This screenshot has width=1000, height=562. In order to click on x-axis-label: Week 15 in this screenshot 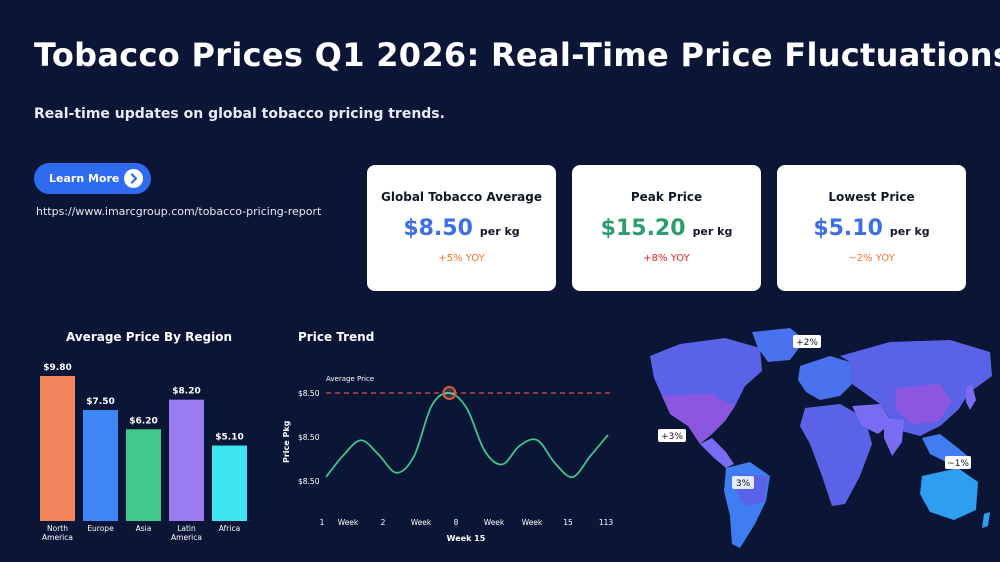, I will do `click(466, 538)`.